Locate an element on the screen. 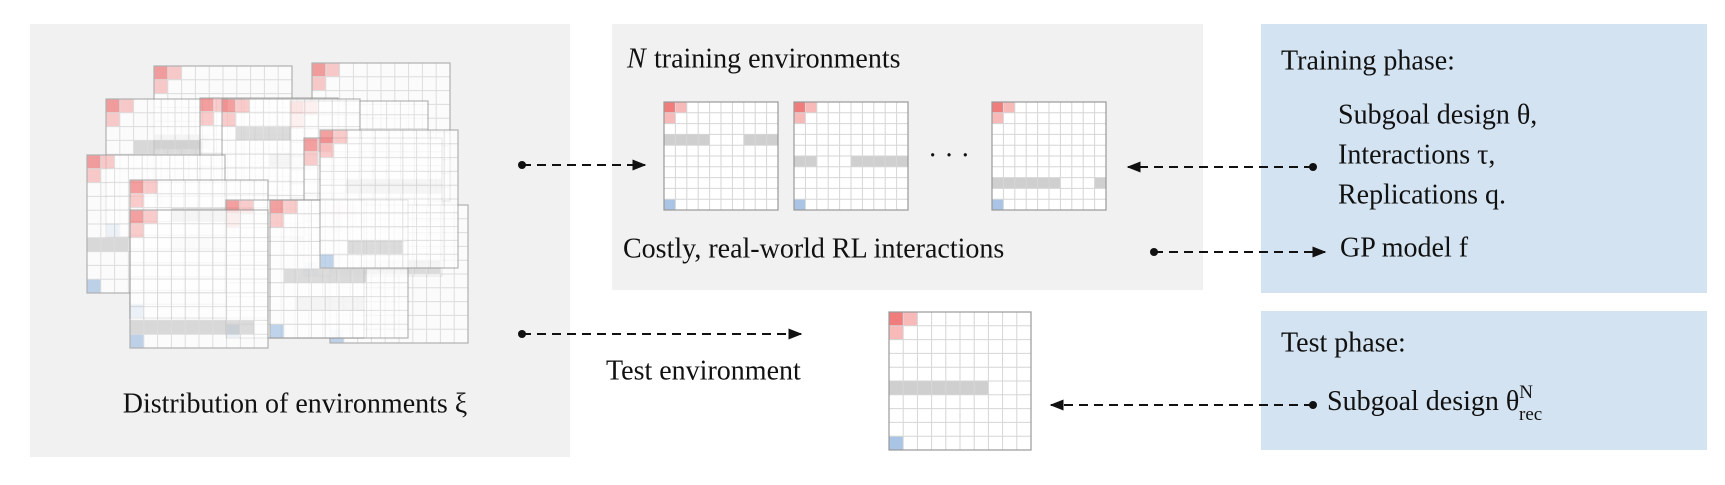  test-title: Test phase: is located at coordinates (1343, 342).